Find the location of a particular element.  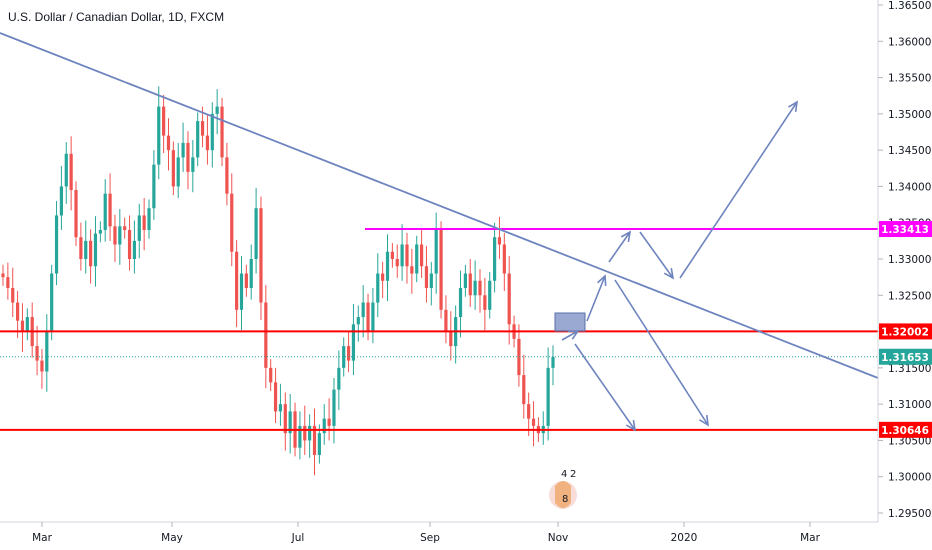

price-tick-label: 1.32500 is located at coordinates (909, 296).